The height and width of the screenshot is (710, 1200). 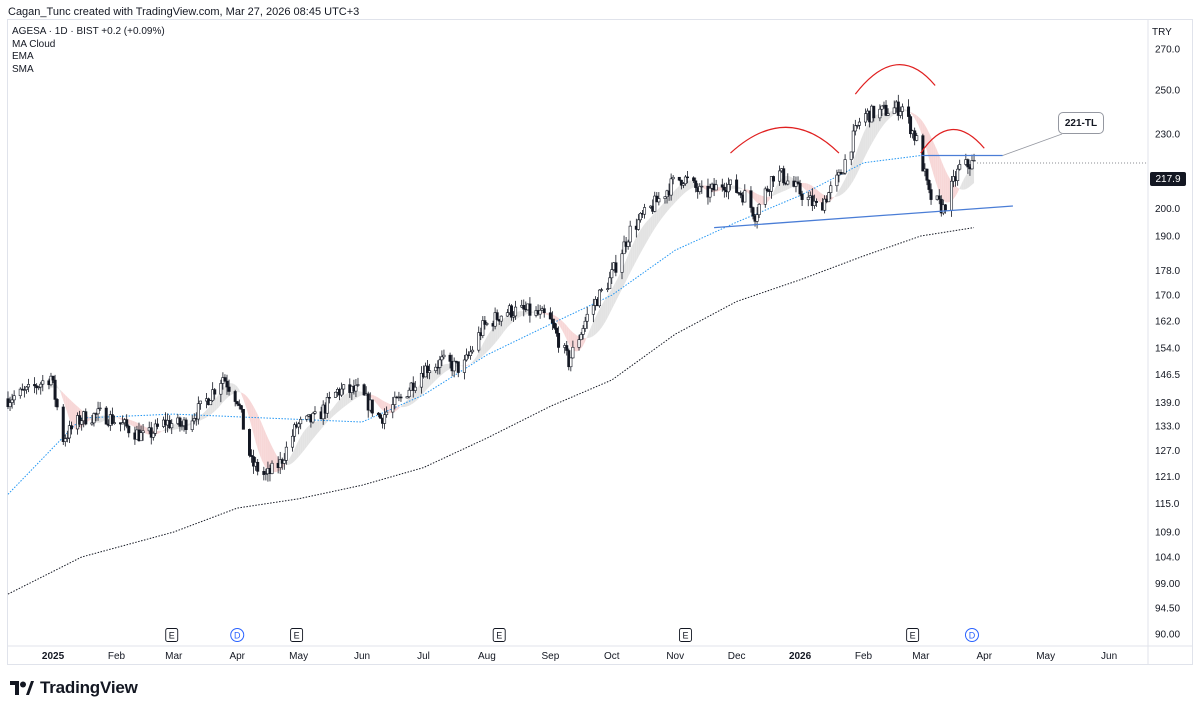 What do you see at coordinates (1167, 635) in the screenshot?
I see `y-tick-label: 90.00` at bounding box center [1167, 635].